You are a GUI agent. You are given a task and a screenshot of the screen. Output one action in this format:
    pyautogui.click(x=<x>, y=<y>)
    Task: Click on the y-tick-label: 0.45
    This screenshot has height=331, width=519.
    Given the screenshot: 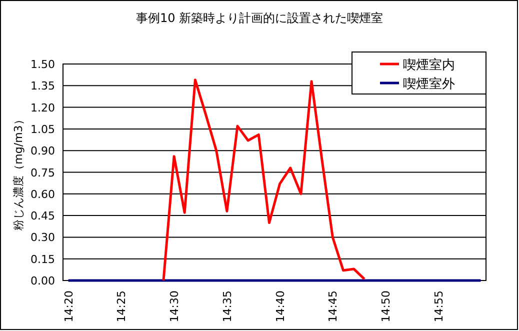 What is the action you would take?
    pyautogui.click(x=42, y=216)
    